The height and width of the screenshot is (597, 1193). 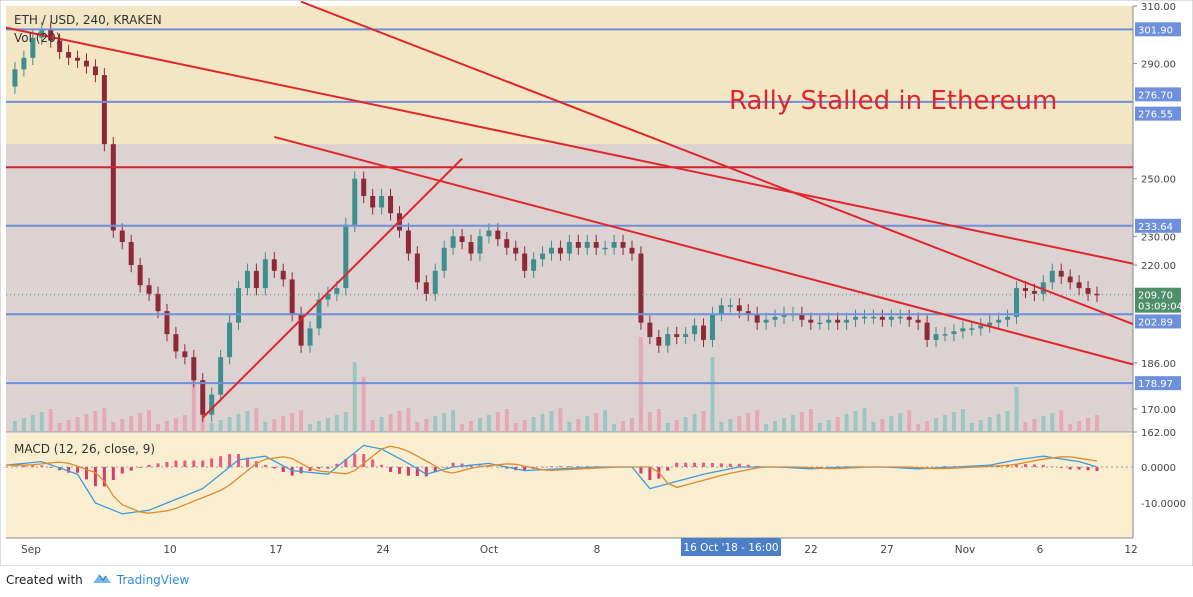 I want to click on price-tick-label: 276.55, so click(x=1155, y=115).